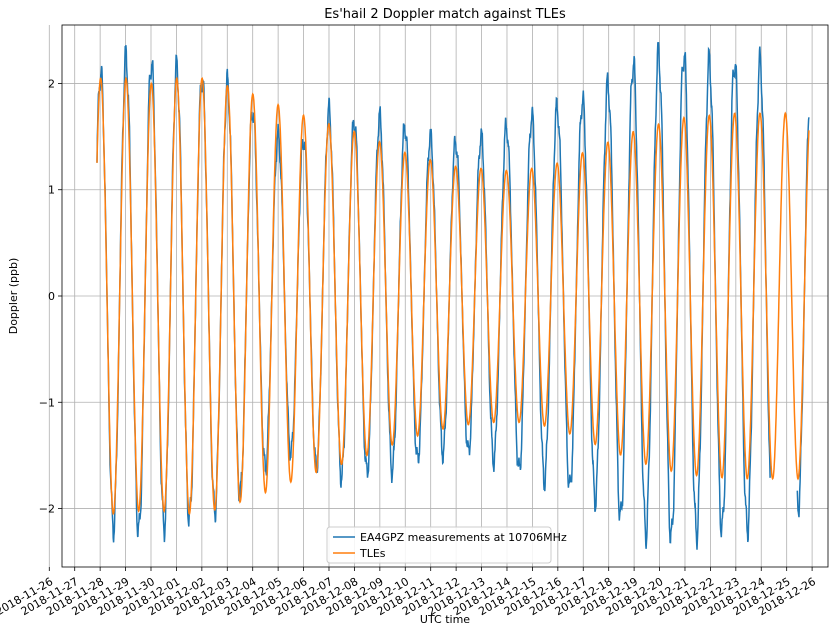 The image size is (838, 632). What do you see at coordinates (51, 83) in the screenshot?
I see `y-tick-label: 2` at bounding box center [51, 83].